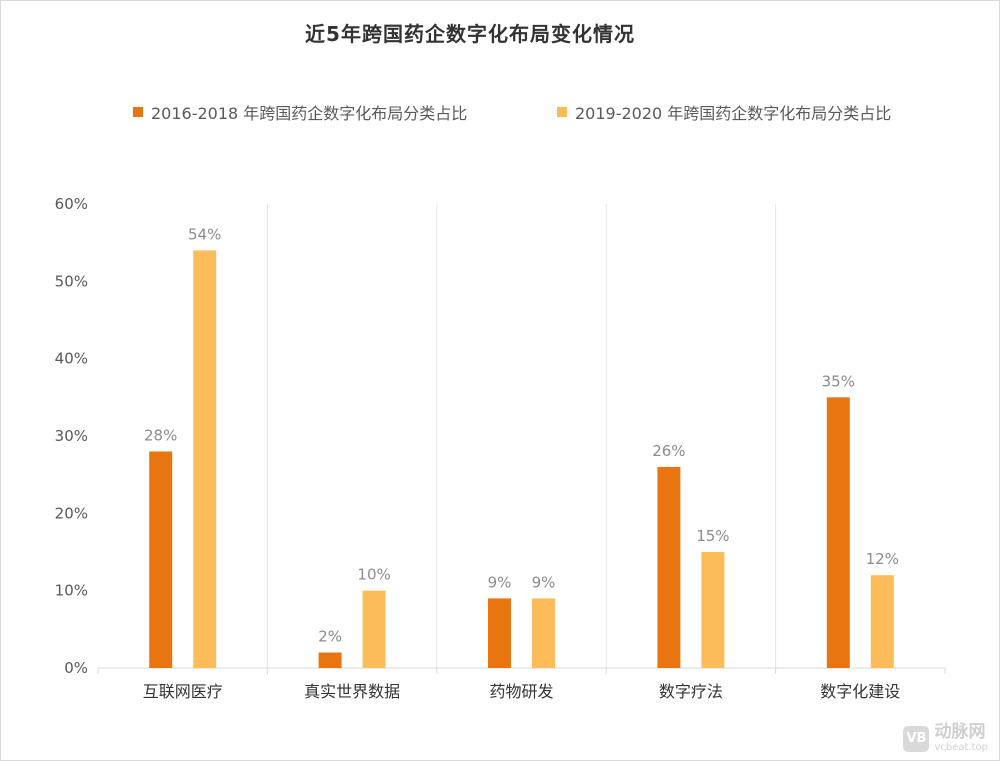 The width and height of the screenshot is (1000, 761). What do you see at coordinates (204, 234) in the screenshot?
I see `data-label-series-2: 54%` at bounding box center [204, 234].